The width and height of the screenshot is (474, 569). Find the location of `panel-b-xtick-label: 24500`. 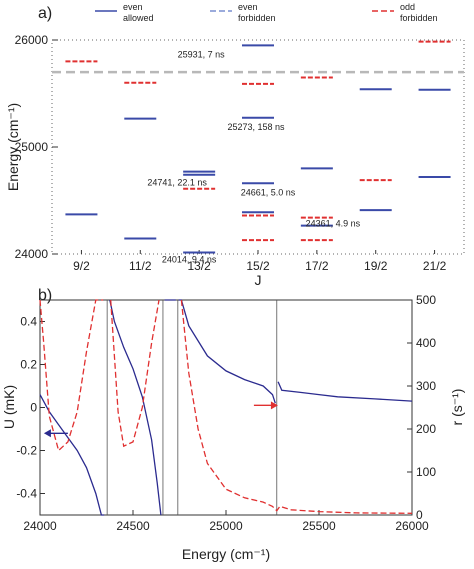

panel-b-xtick-label: 24500 is located at coordinates (133, 526).